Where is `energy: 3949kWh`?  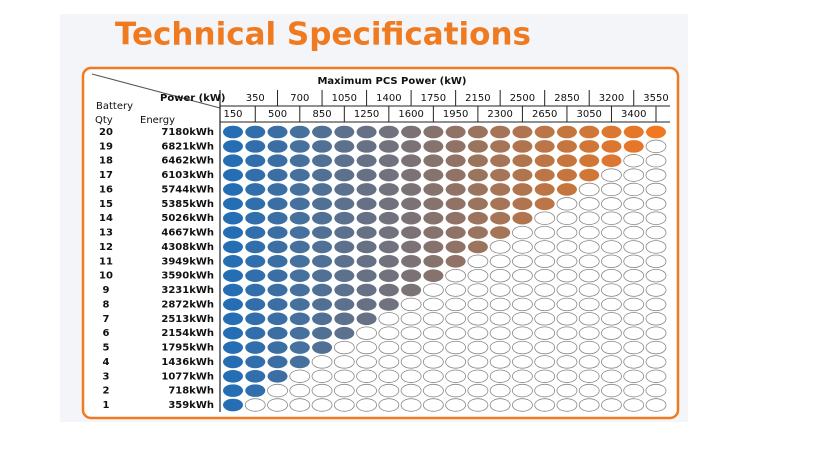 energy: 3949kWh is located at coordinates (187, 261).